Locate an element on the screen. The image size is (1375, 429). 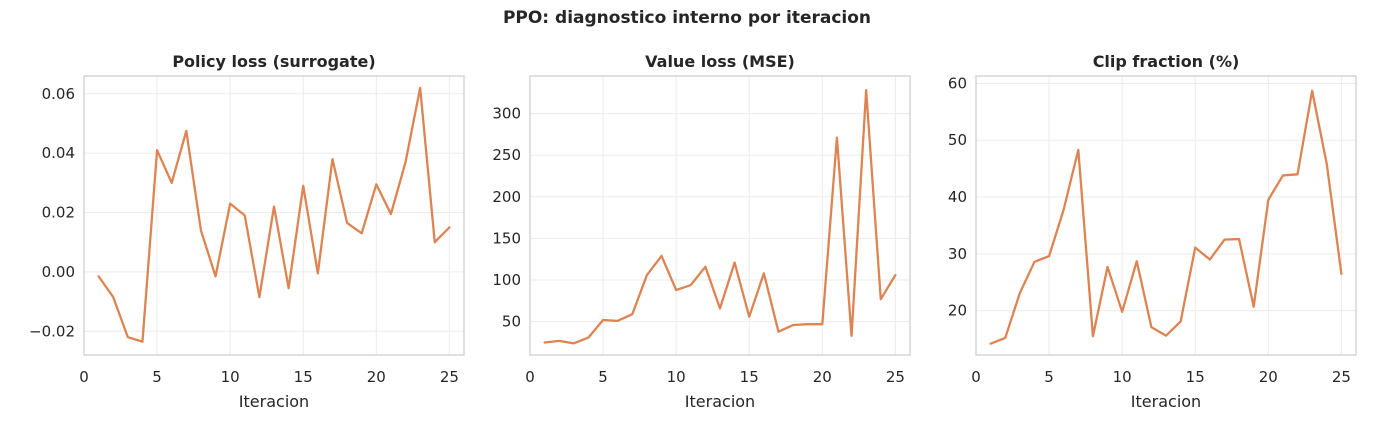
y-tick-label: 200 is located at coordinates (506, 197).